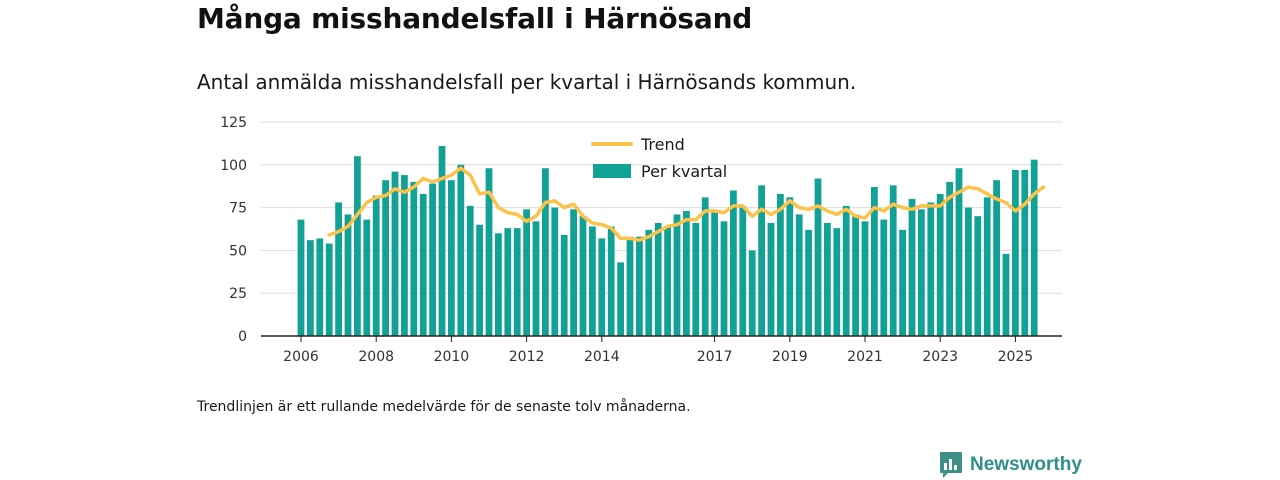 This screenshot has width=1280, height=480. I want to click on x-tick-label: 2012, so click(527, 357).